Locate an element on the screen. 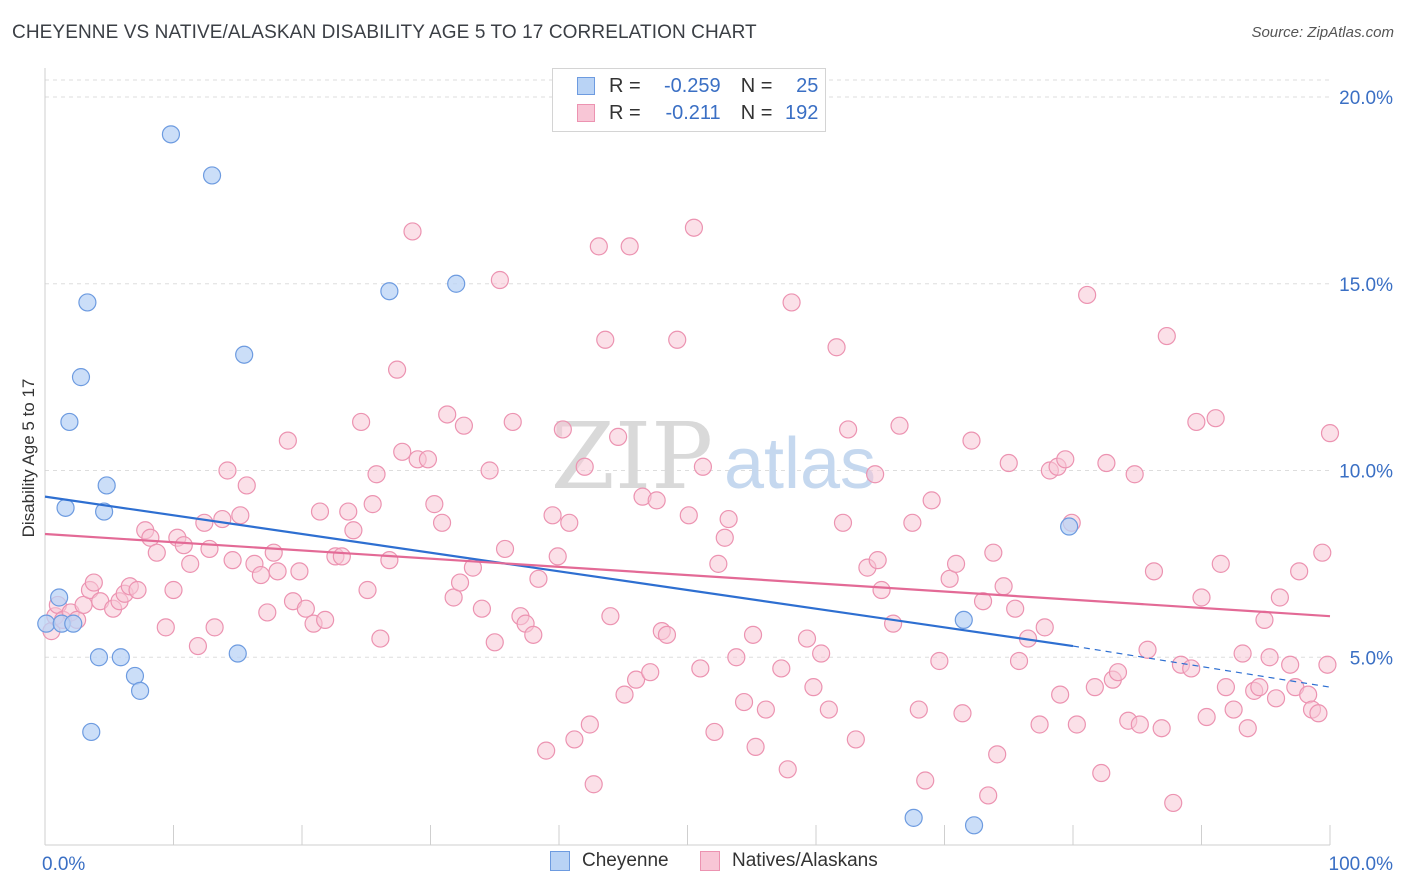 Image resolution: width=1406 pixels, height=892 pixels. correlation-legend: R = -0.259 N = 25 R = -0.211 N = 192 is located at coordinates (689, 100).